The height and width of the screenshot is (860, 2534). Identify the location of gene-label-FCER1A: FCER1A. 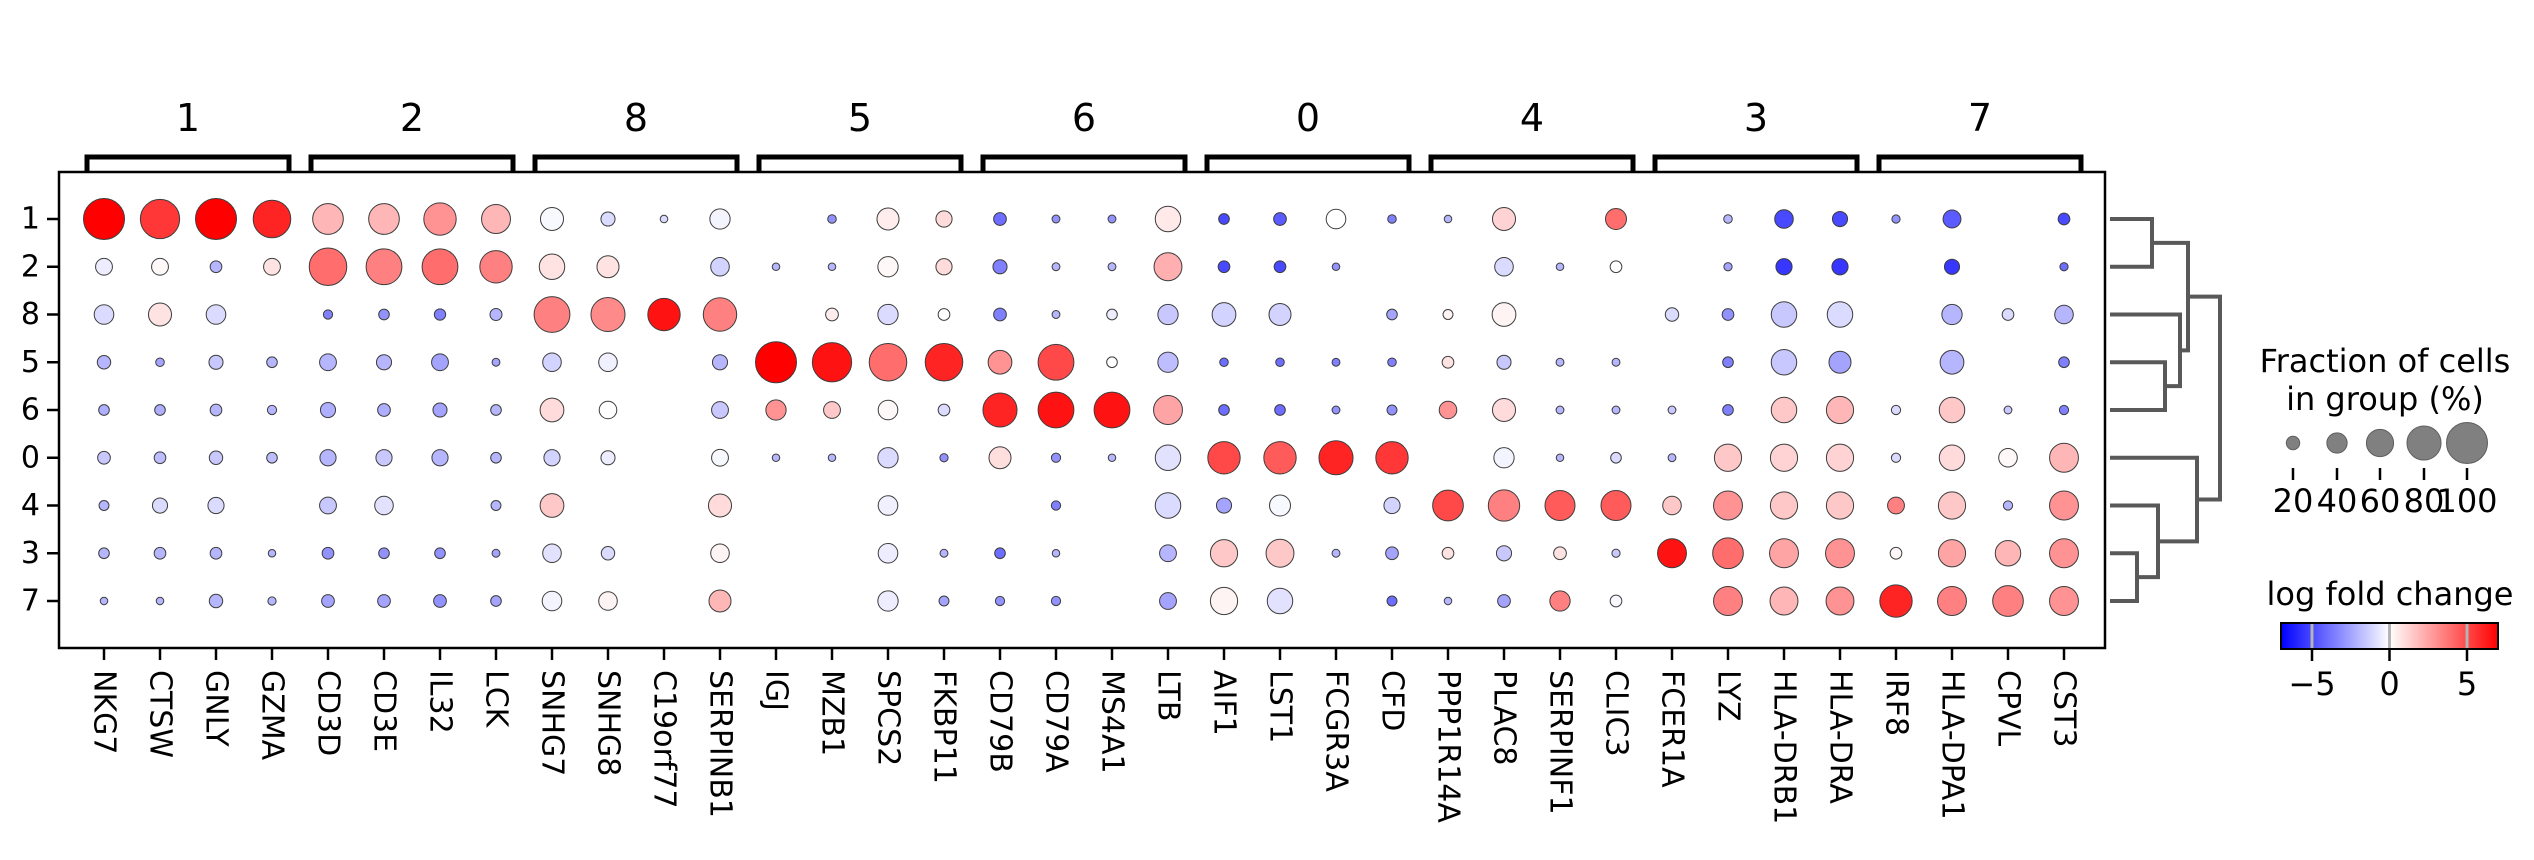
(1672, 729).